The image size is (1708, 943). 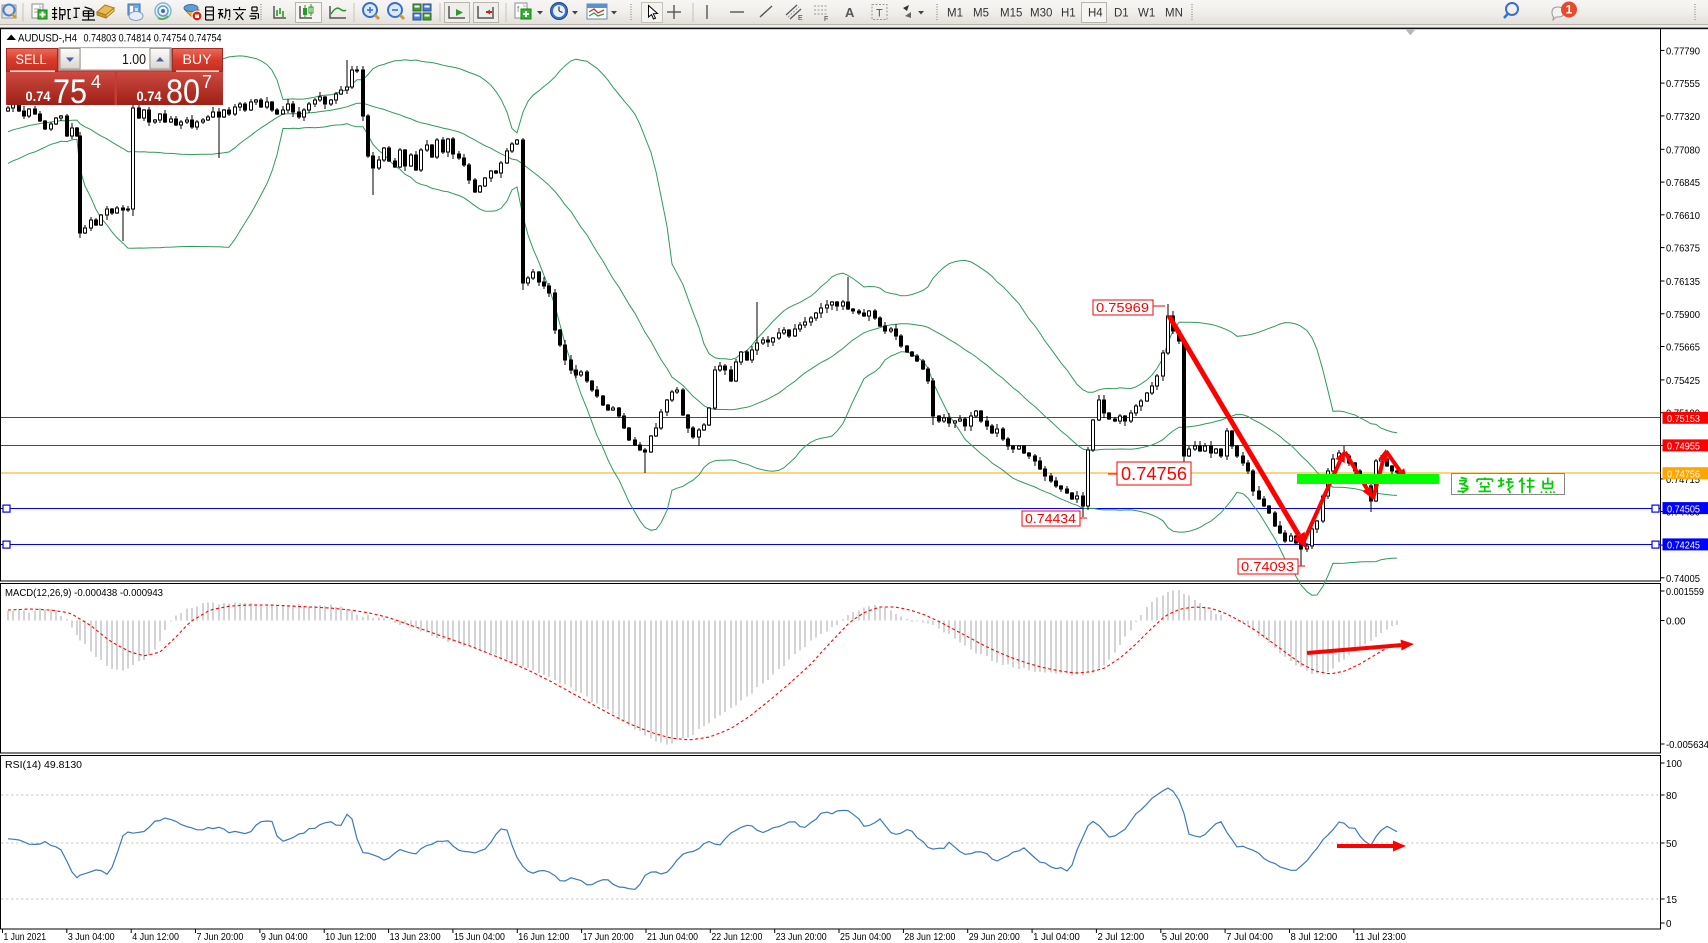 I want to click on svg-text: 0.001559, so click(x=1685, y=592).